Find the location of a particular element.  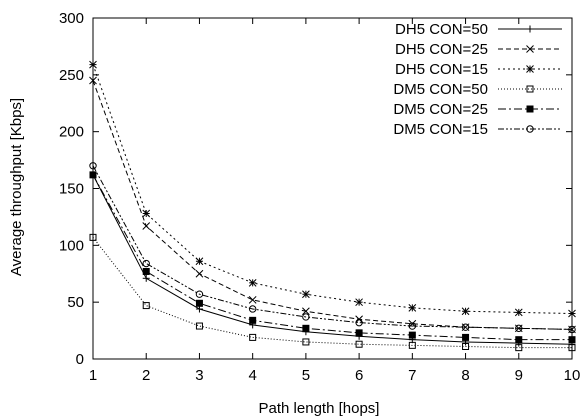

x-tick-label: 1 is located at coordinates (93, 375).